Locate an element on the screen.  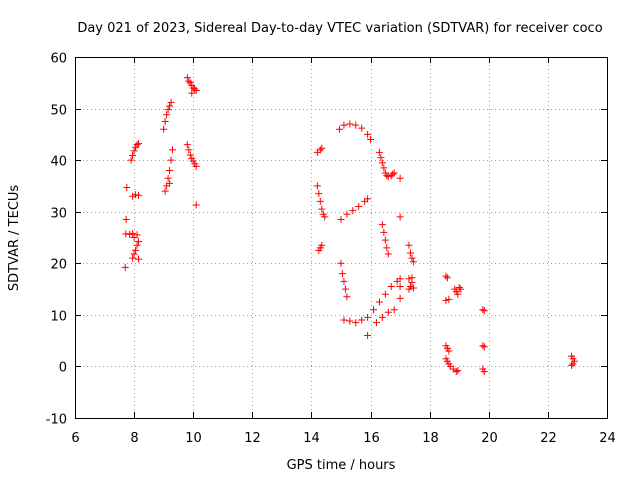
y-tick-label: 50 is located at coordinates (58, 111).